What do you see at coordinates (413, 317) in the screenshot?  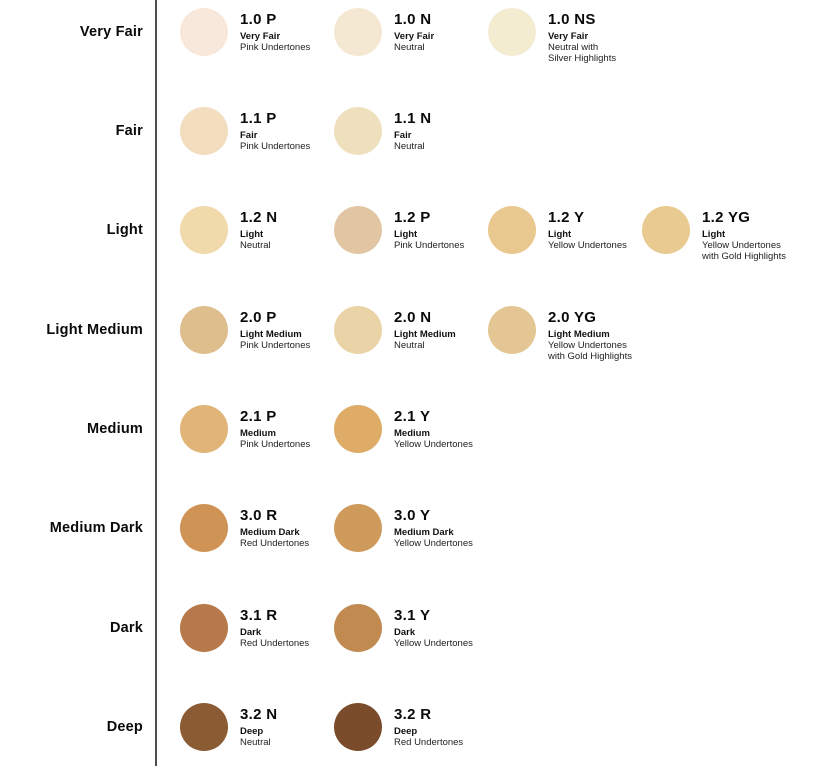 I see `shade-code: 2.0 N` at bounding box center [413, 317].